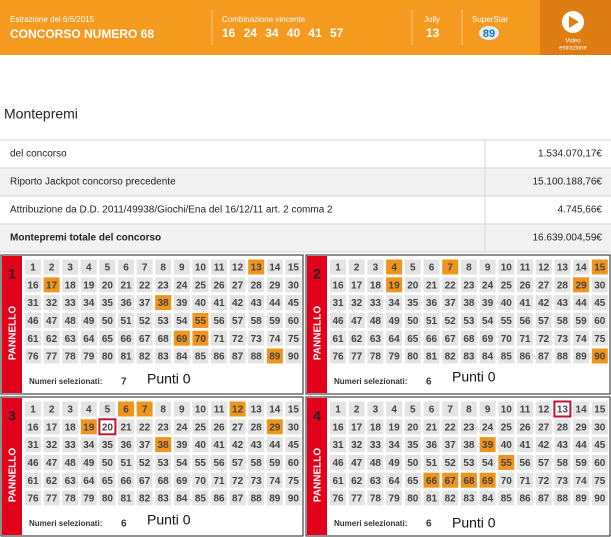 The width and height of the screenshot is (611, 537). Describe the element at coordinates (413, 303) in the screenshot. I see `number-label: 35` at that location.